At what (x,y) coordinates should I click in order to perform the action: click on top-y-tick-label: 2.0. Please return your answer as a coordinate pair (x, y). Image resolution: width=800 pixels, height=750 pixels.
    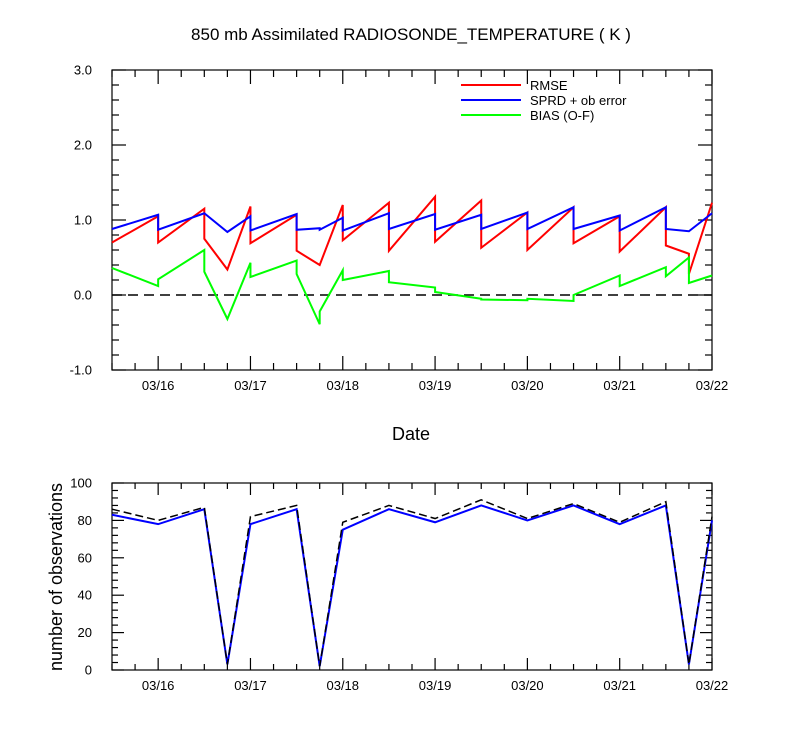
    Looking at the image, I should click on (83, 145).